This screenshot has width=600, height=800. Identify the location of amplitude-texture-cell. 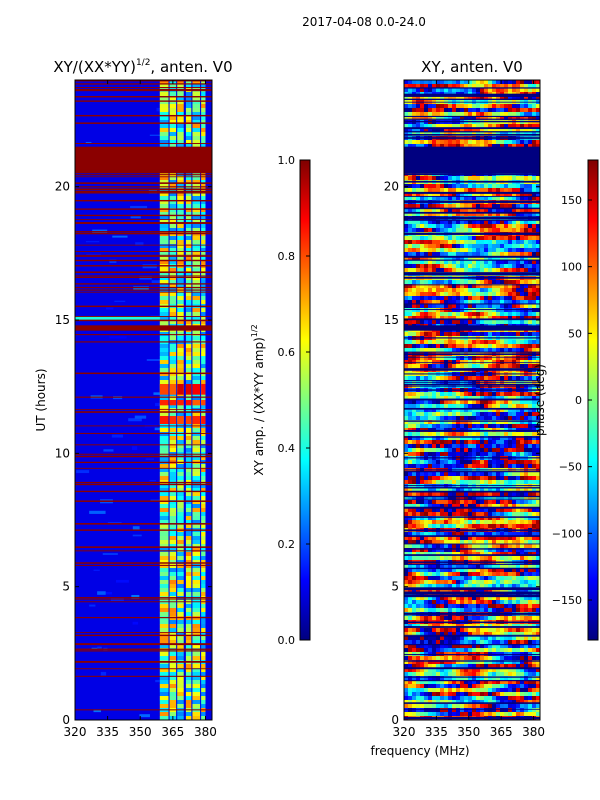
(99, 647).